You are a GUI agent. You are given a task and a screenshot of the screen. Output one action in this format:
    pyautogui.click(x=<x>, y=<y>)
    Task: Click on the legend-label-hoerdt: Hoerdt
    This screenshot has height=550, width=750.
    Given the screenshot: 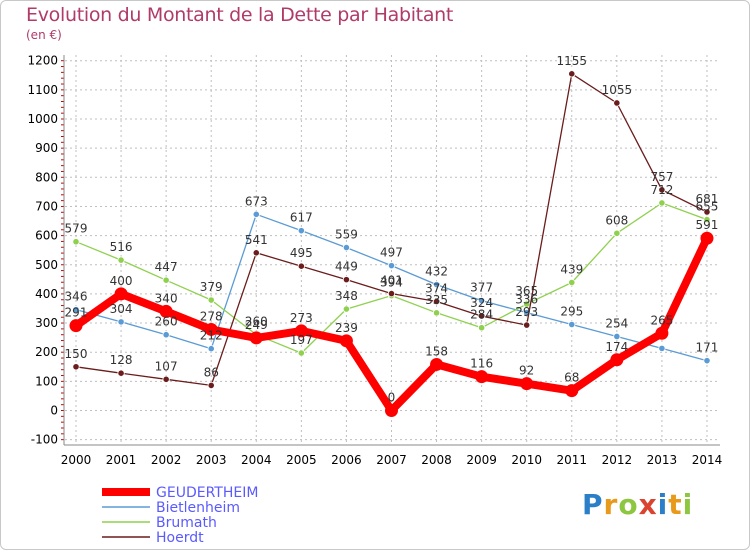 What is the action you would take?
    pyautogui.click(x=180, y=538)
    